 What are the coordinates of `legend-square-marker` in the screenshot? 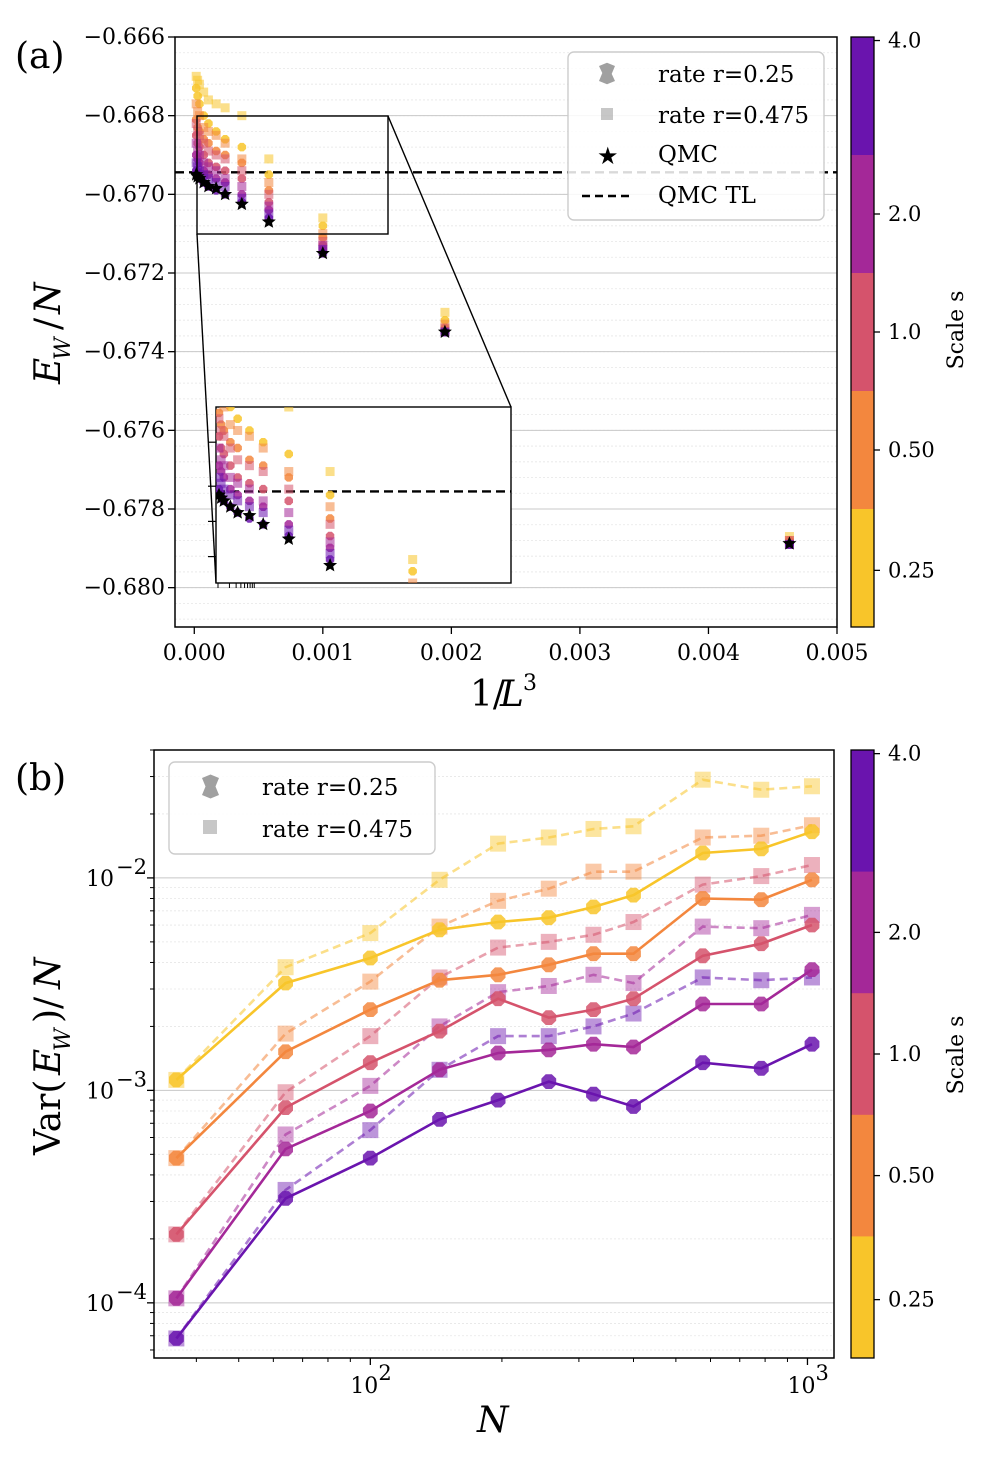 It's located at (210, 827).